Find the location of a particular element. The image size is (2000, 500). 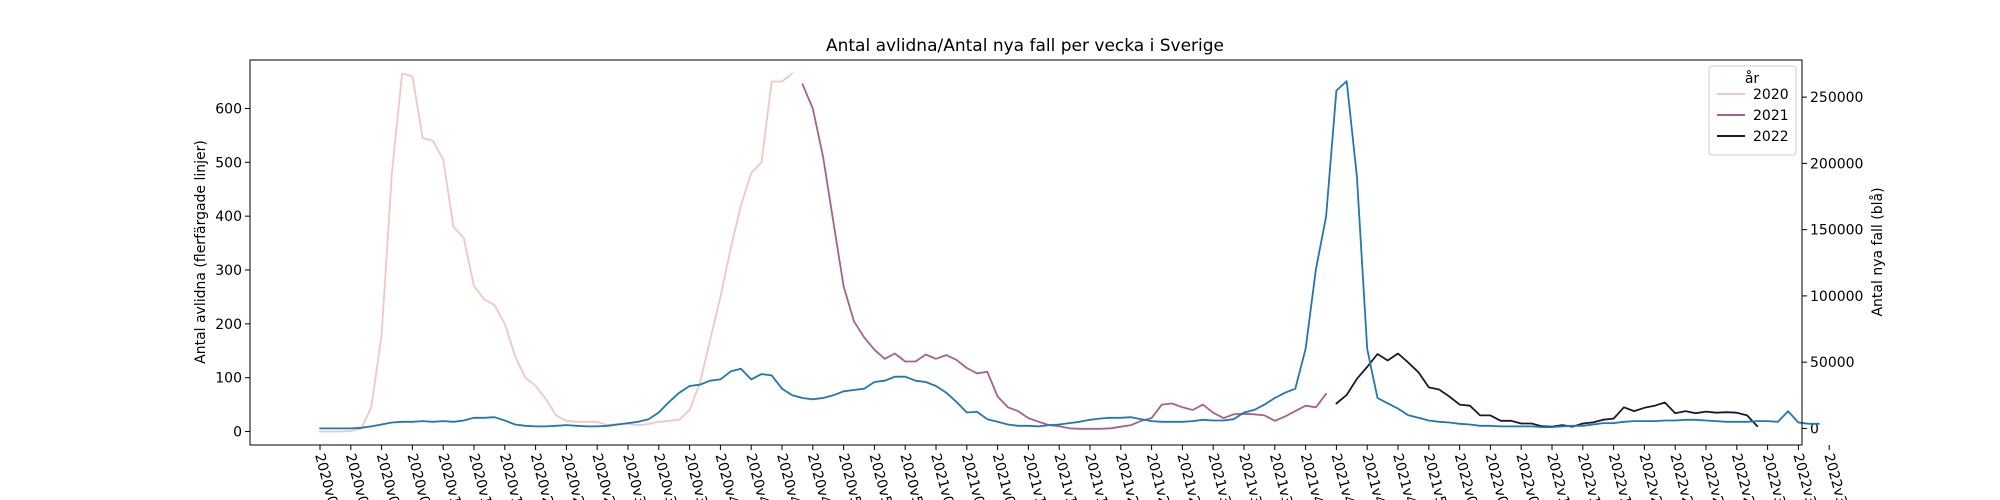

legend: år 2020 2021 2022 is located at coordinates (1752, 110).